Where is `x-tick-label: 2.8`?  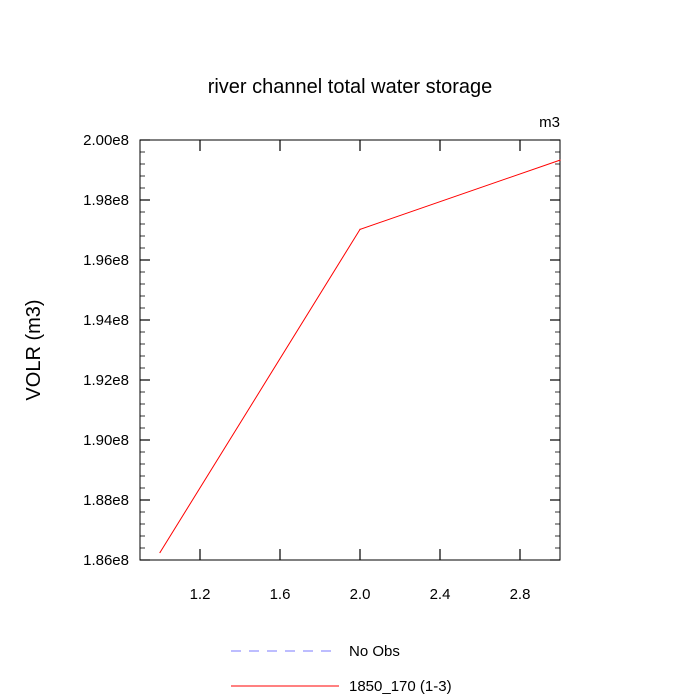 x-tick-label: 2.8 is located at coordinates (520, 594).